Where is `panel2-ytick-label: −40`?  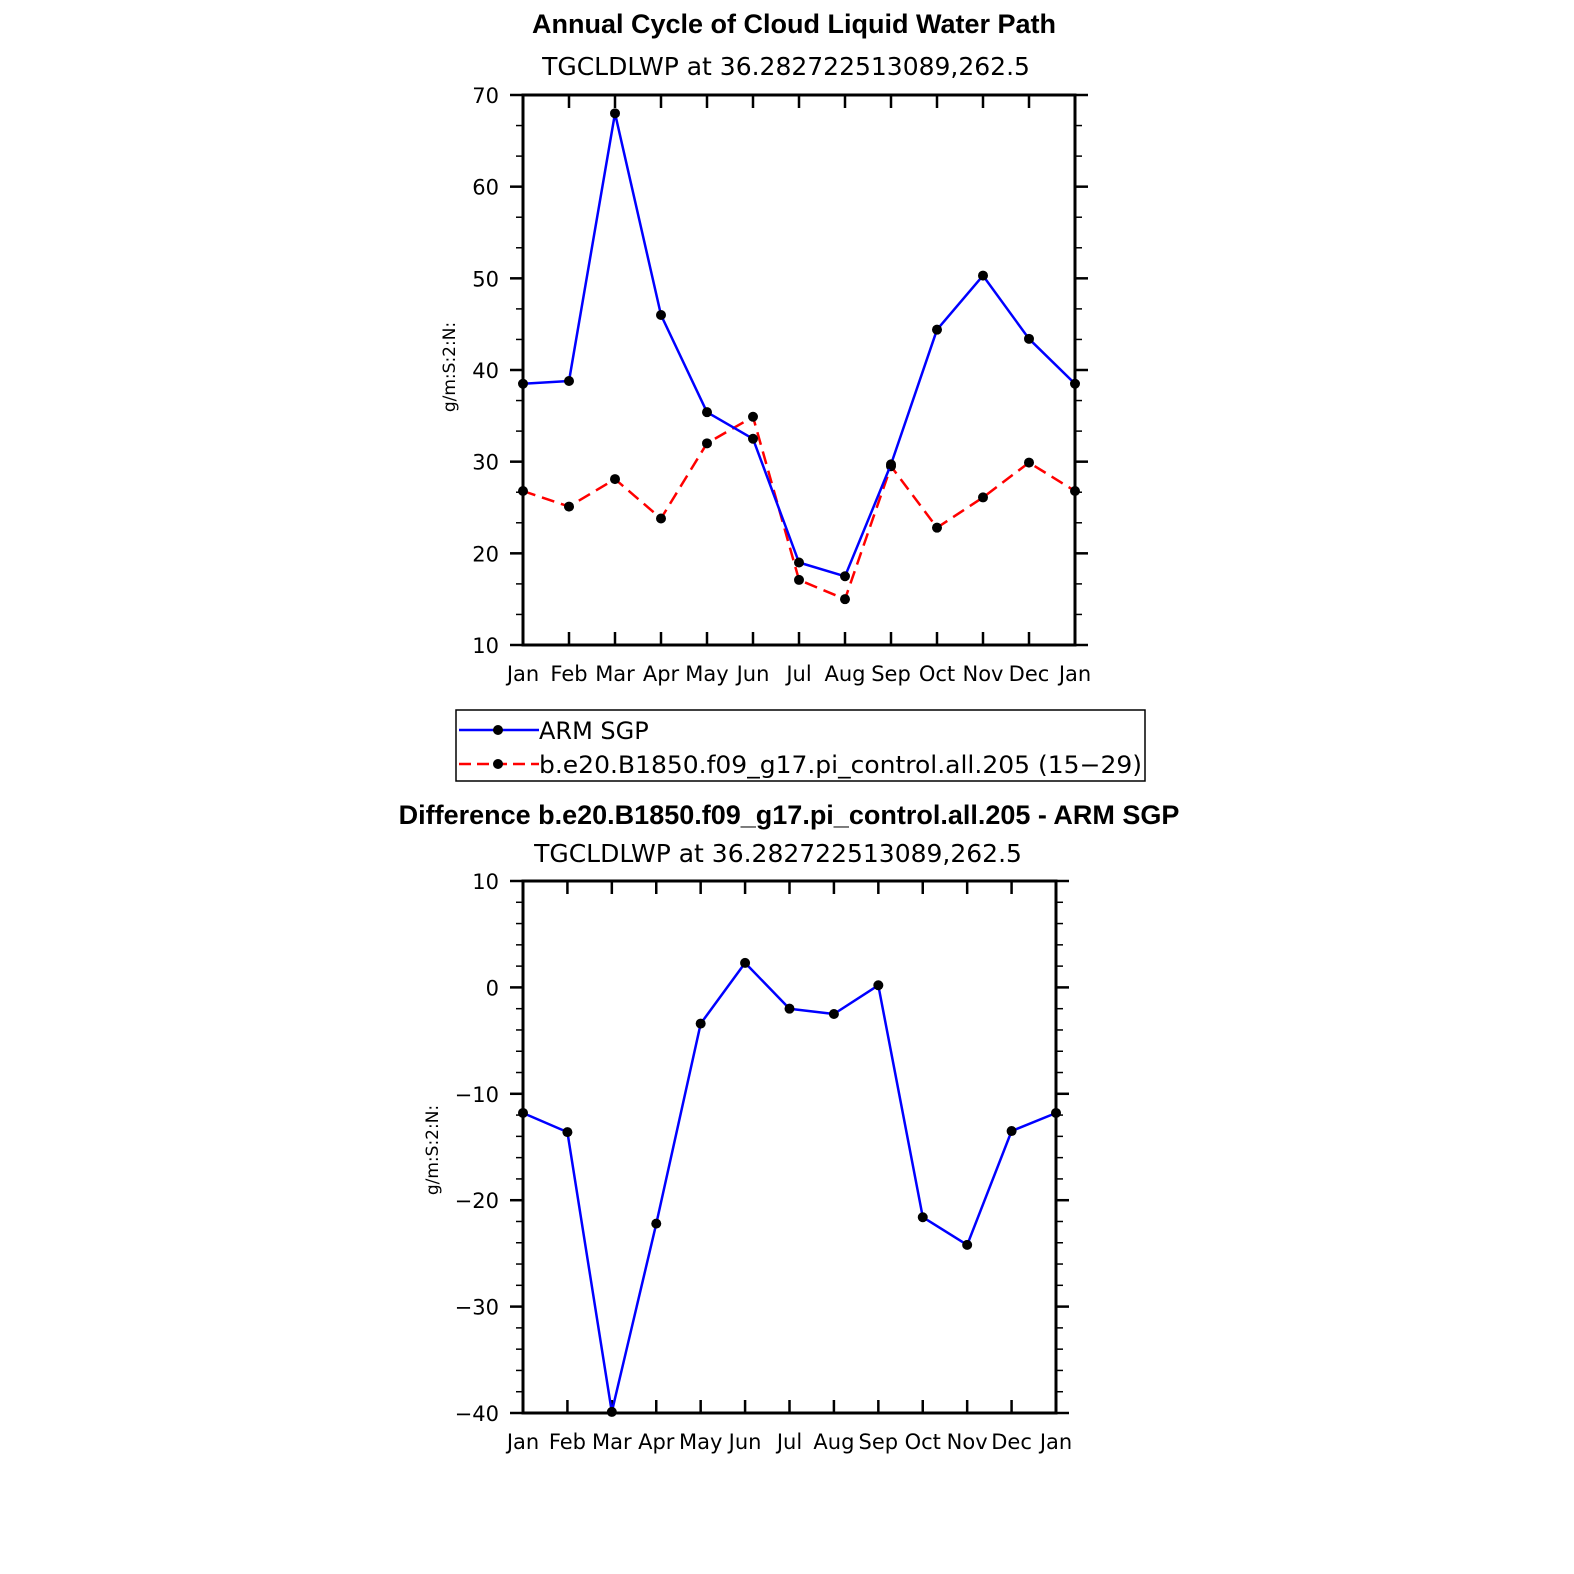
panel2-ytick-label: −40 is located at coordinates (477, 1414).